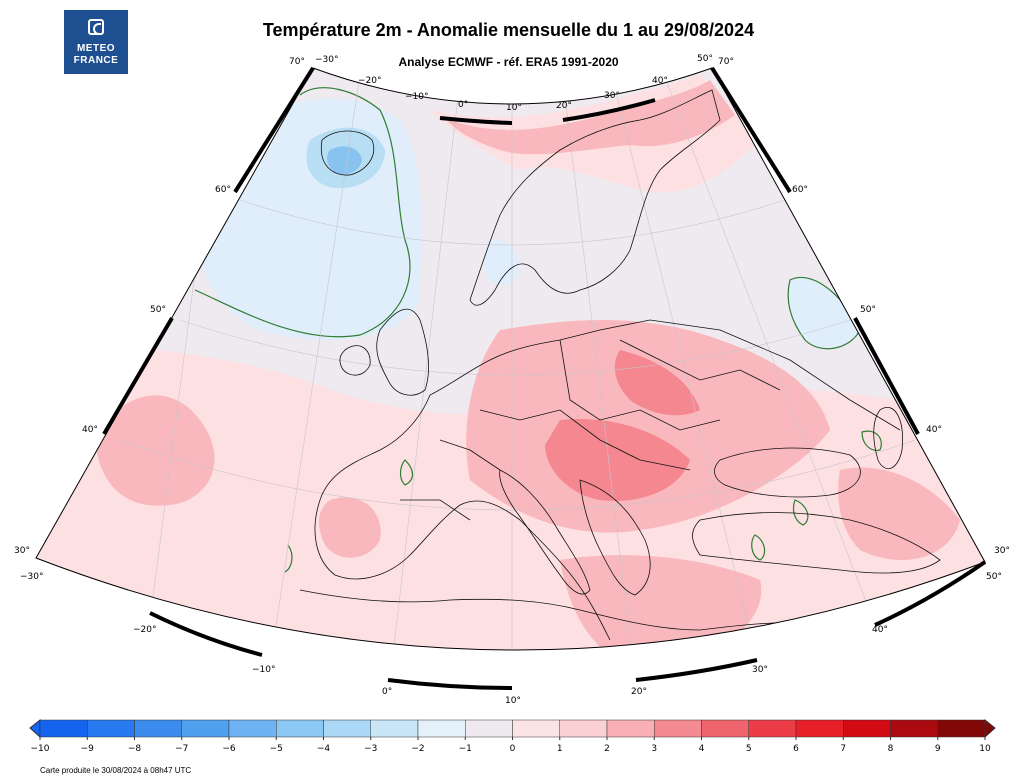 This screenshot has height=784, width=1017. What do you see at coordinates (145, 630) in the screenshot?
I see `lon-label-bottom: −20°` at bounding box center [145, 630].